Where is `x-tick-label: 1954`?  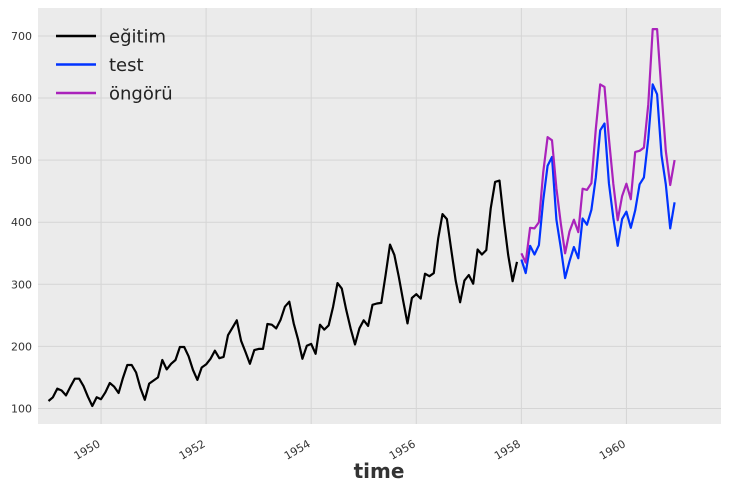
x-tick-label: 1954 is located at coordinates (297, 449).